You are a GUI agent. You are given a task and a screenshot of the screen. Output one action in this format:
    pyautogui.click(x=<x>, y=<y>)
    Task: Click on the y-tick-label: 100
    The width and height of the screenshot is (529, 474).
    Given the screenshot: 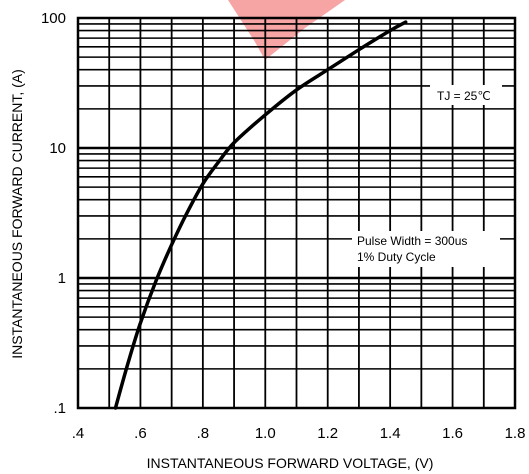 What is the action you would take?
    pyautogui.click(x=53, y=18)
    